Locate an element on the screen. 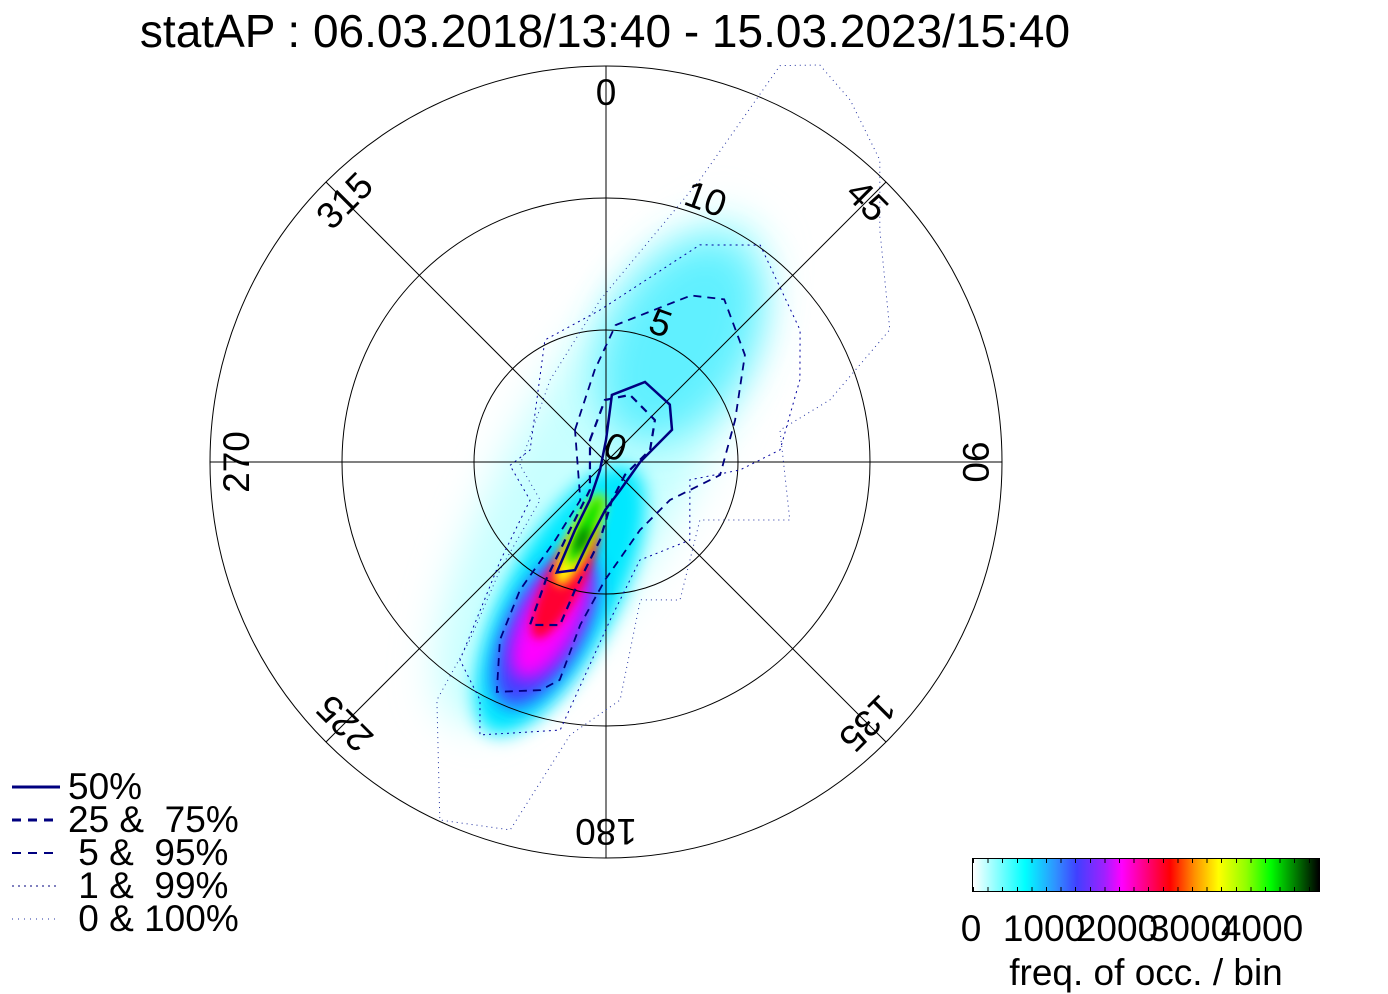 The width and height of the screenshot is (1388, 994). legend-line-dotted-faint is located at coordinates (36, 918).